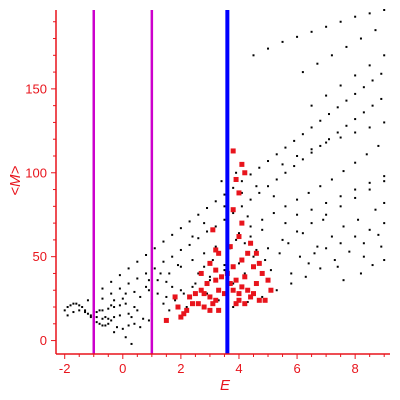 Image resolution: width=400 pixels, height=400 pixels. What do you see at coordinates (40, 256) in the screenshot?
I see `y-tick-label: 50` at bounding box center [40, 256].